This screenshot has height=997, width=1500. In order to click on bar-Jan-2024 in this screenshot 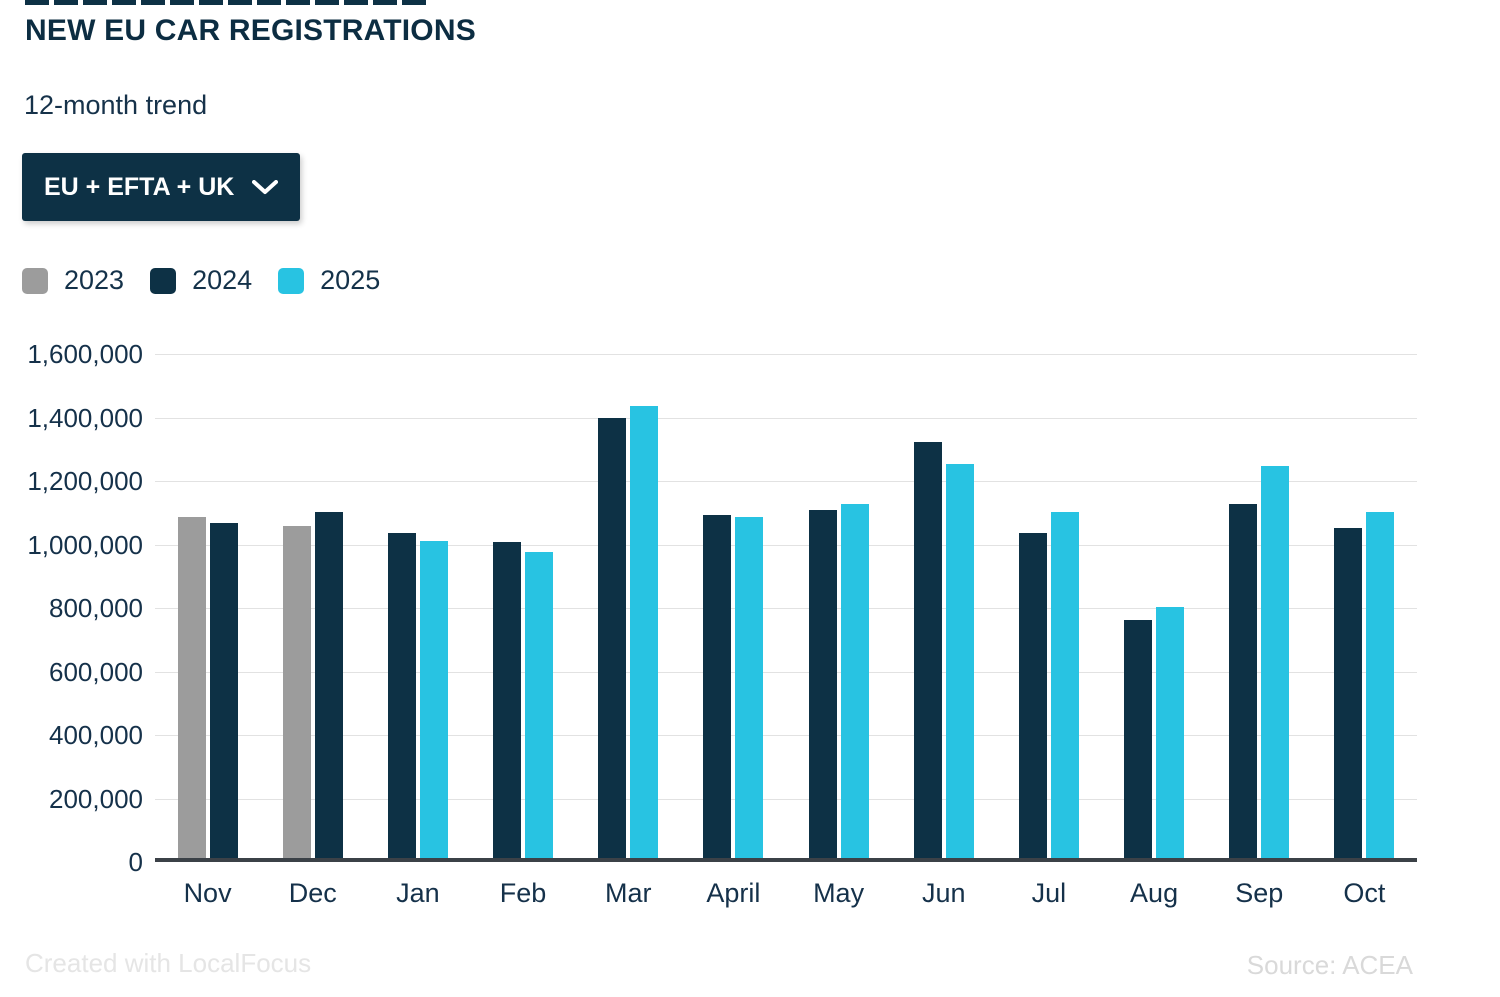, I will do `click(401, 695)`.